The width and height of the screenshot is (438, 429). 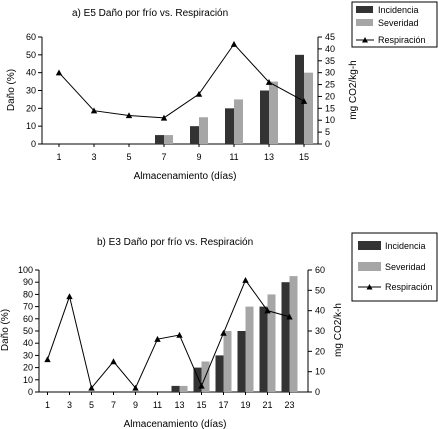 What do you see at coordinates (33, 144) in the screenshot?
I see `y-tick-label: 0` at bounding box center [33, 144].